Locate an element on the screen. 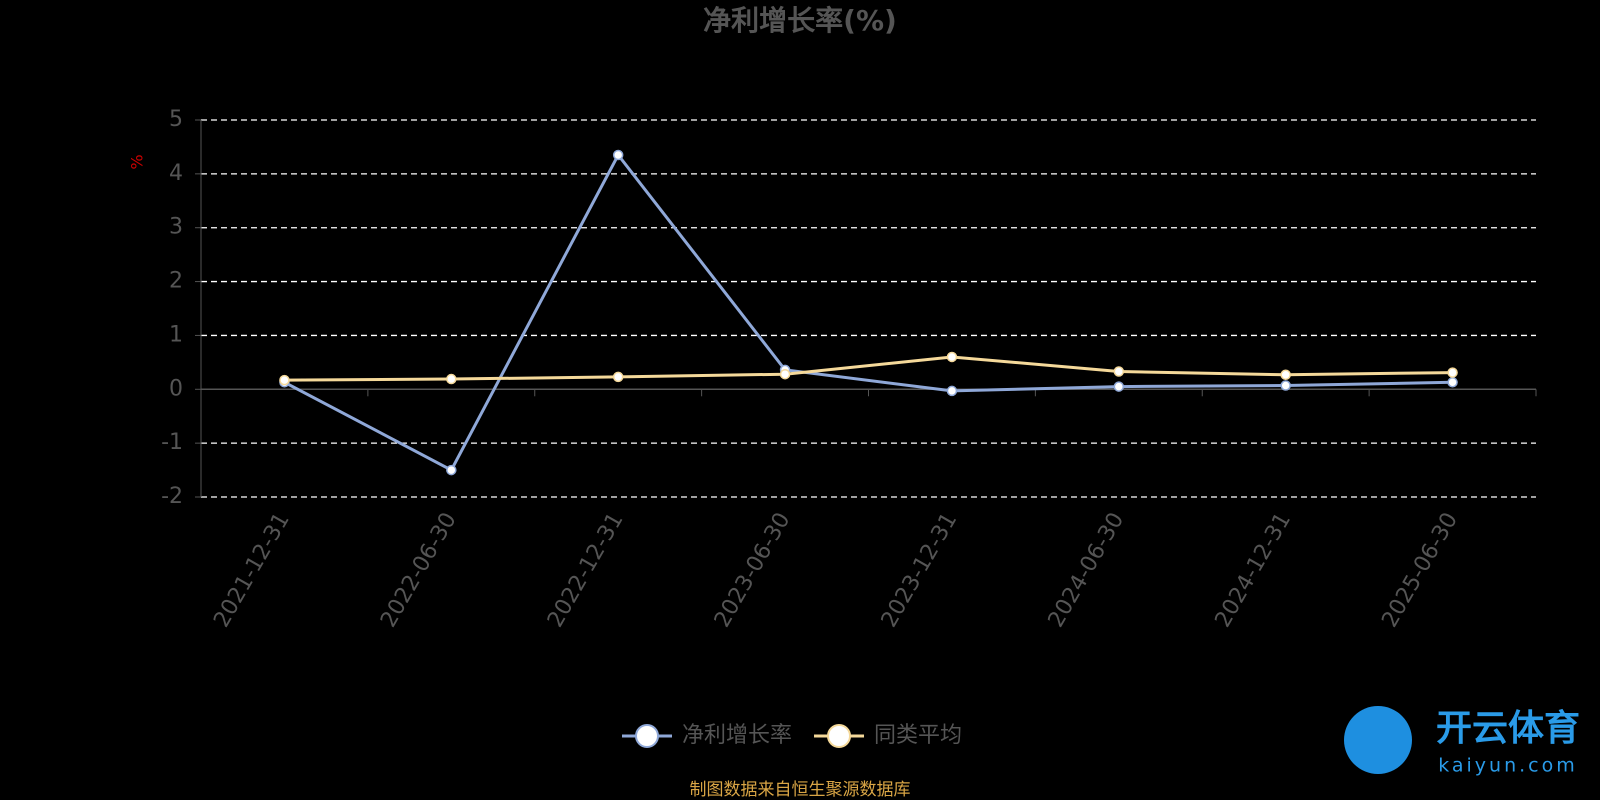  legend-label: 同类平均 is located at coordinates (918, 735).